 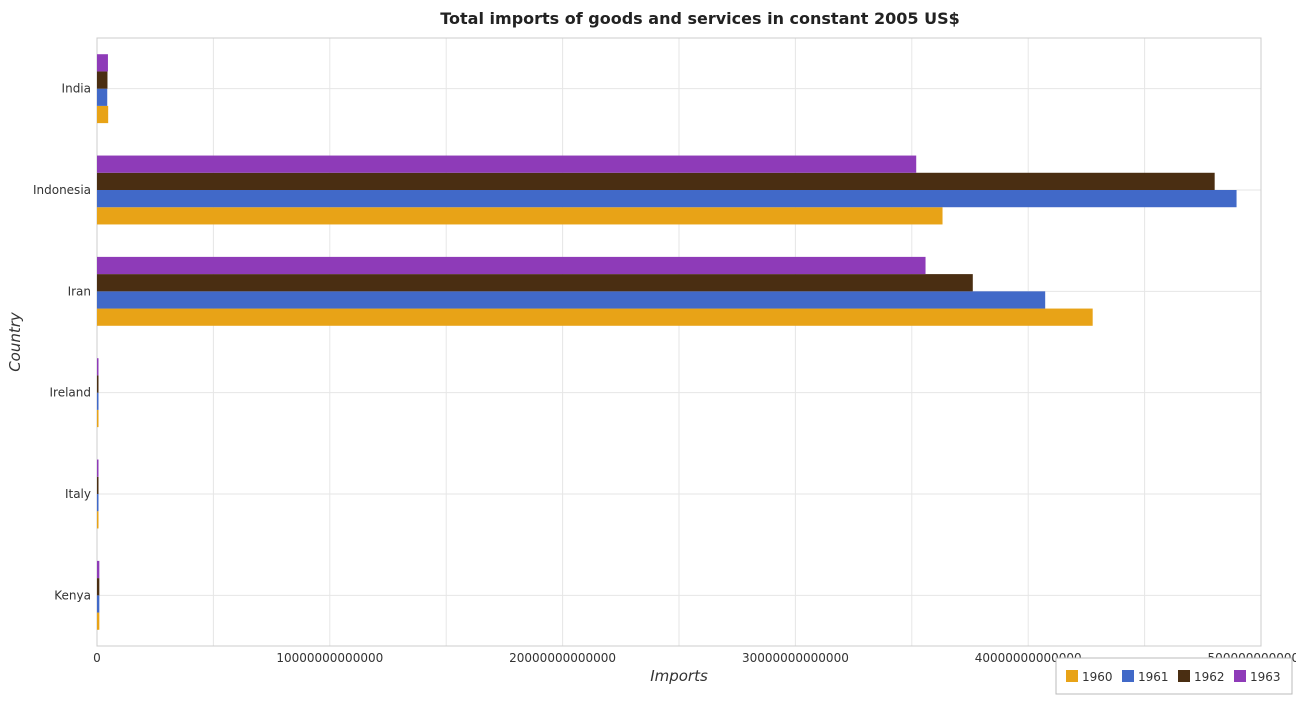 I want to click on bar-1963-italy, so click(x=98, y=468).